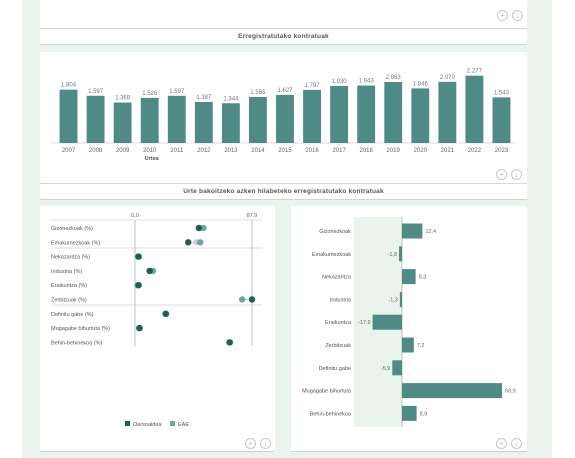 Image resolution: width=575 pixels, height=458 pixels. I want to click on bar-value-label: 8,3, so click(423, 278).